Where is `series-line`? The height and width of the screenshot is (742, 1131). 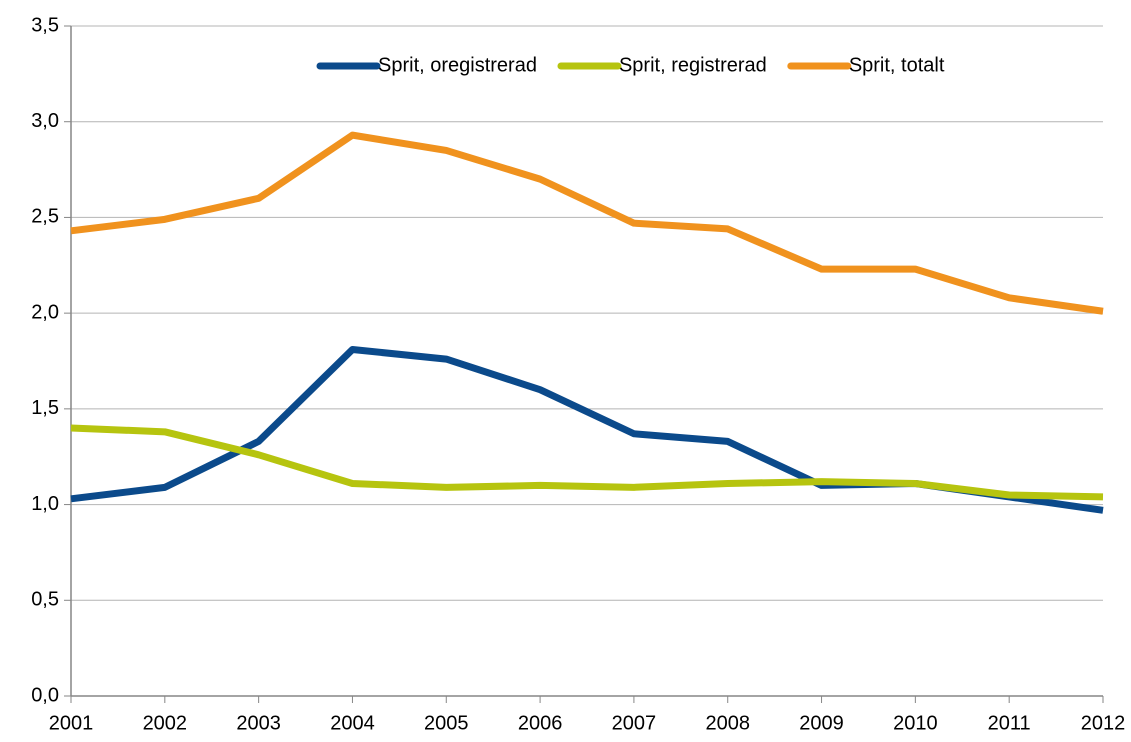
series-line is located at coordinates (587, 462).